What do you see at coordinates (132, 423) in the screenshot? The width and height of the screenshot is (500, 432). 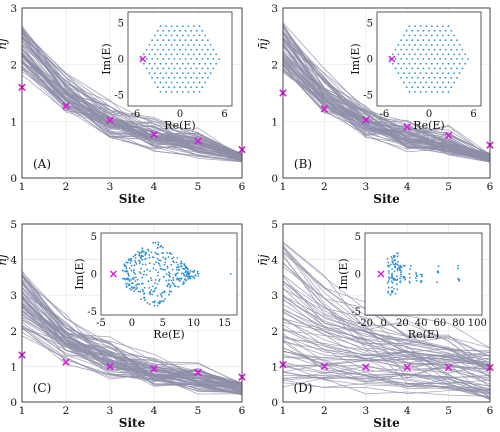 I see `x-axis-label: Site` at bounding box center [132, 423].